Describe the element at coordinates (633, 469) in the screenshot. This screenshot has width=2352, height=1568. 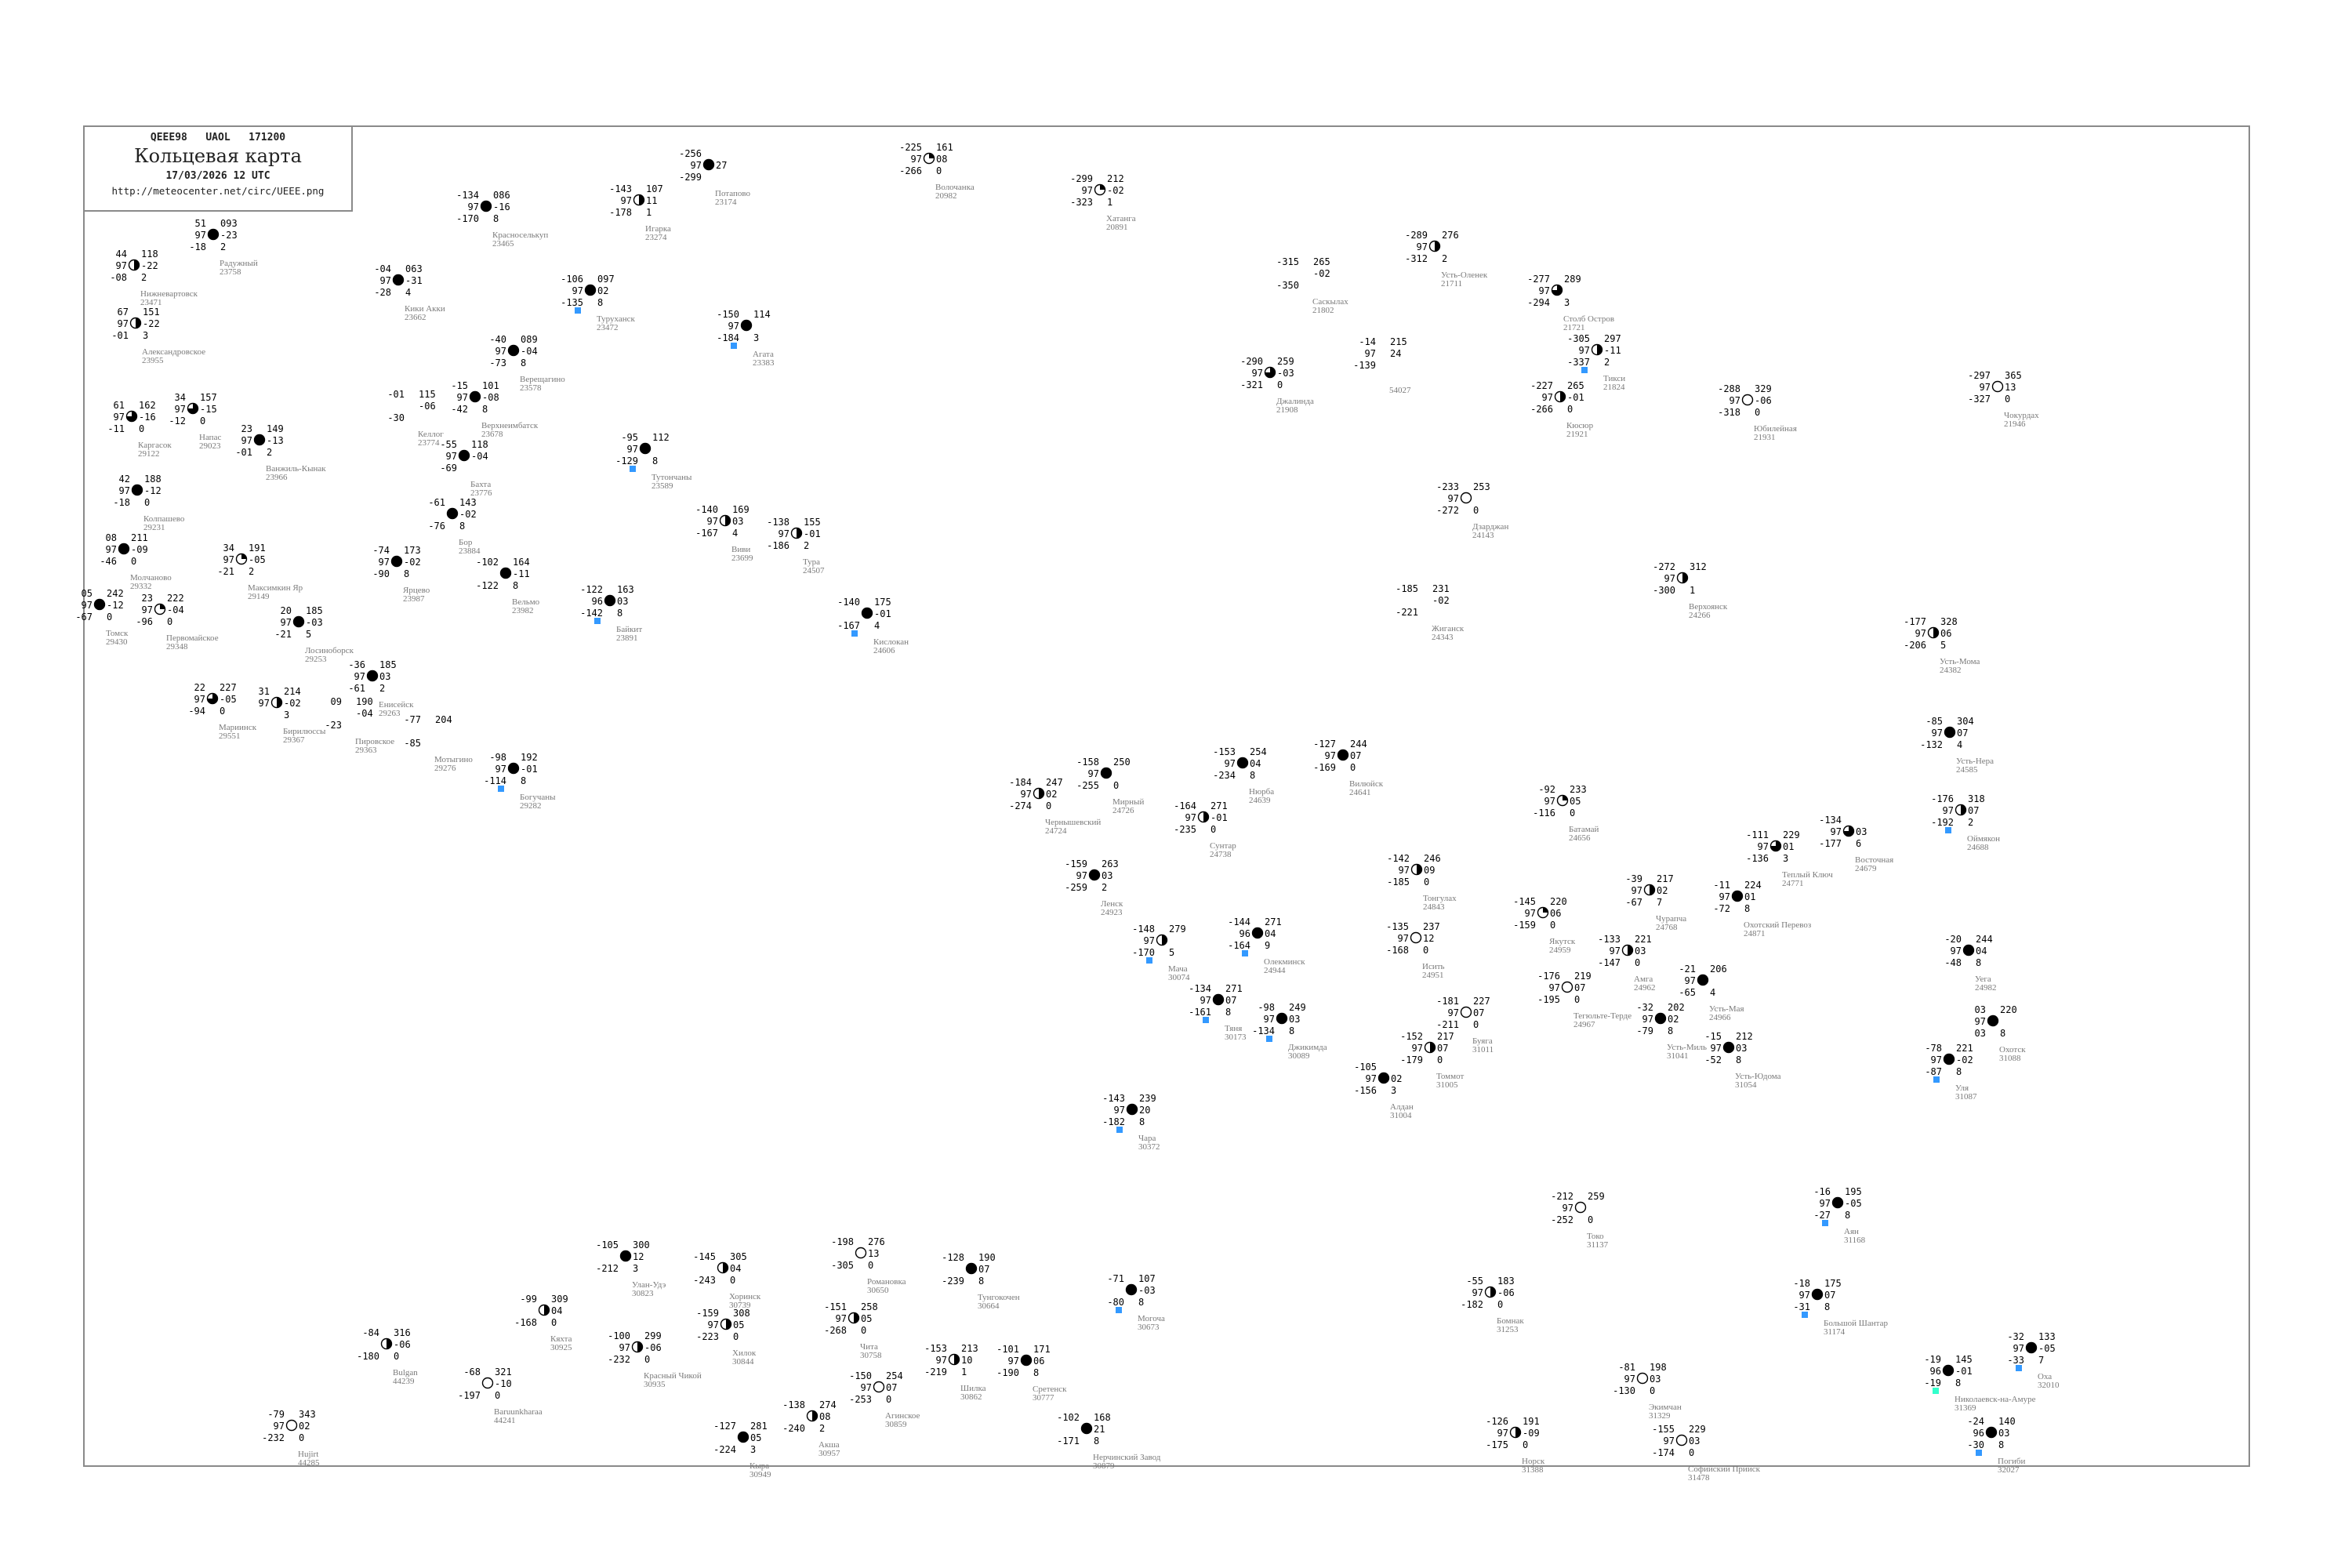
I see `snow-marker-icon` at that location.